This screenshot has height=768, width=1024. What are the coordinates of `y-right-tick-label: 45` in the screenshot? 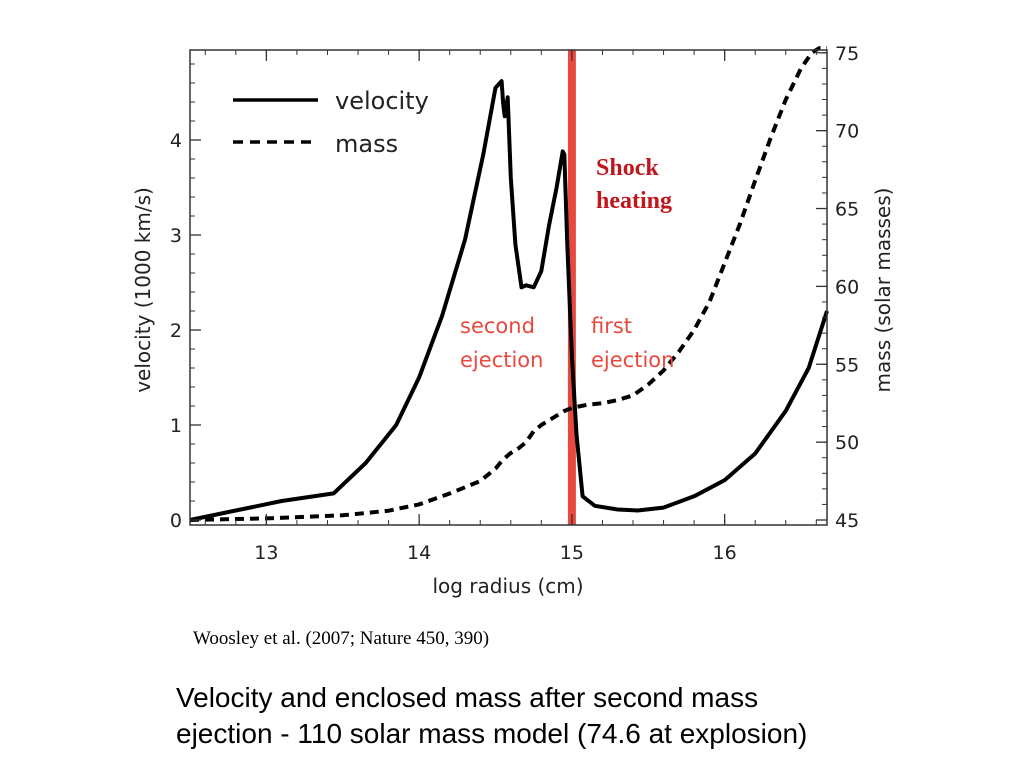 It's located at (847, 521).